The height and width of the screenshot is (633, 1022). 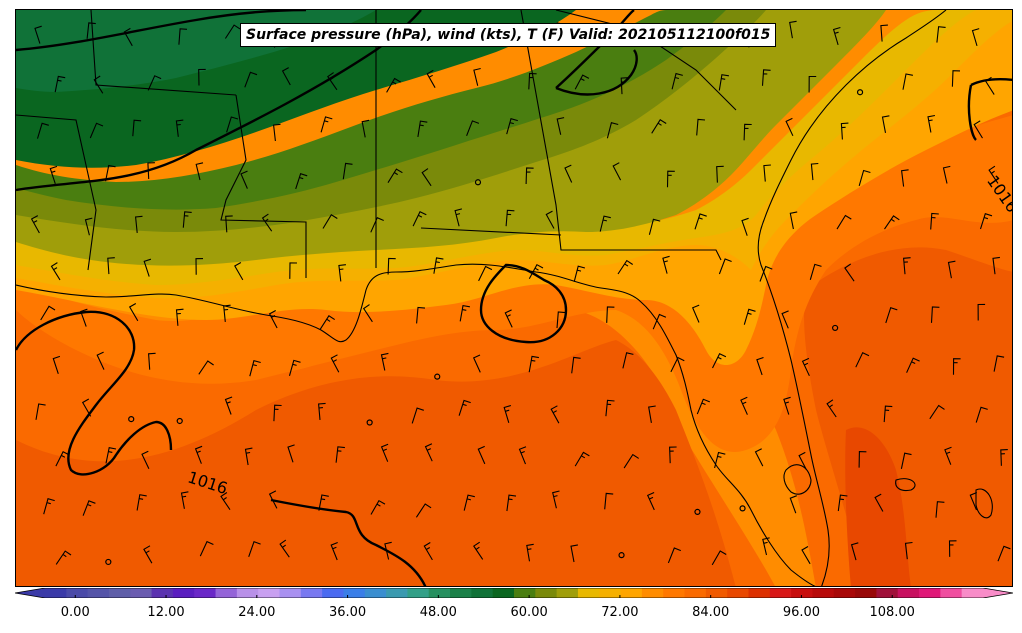 What do you see at coordinates (892, 612) in the screenshot?
I see `colorbar-tick-label: 108.00` at bounding box center [892, 612].